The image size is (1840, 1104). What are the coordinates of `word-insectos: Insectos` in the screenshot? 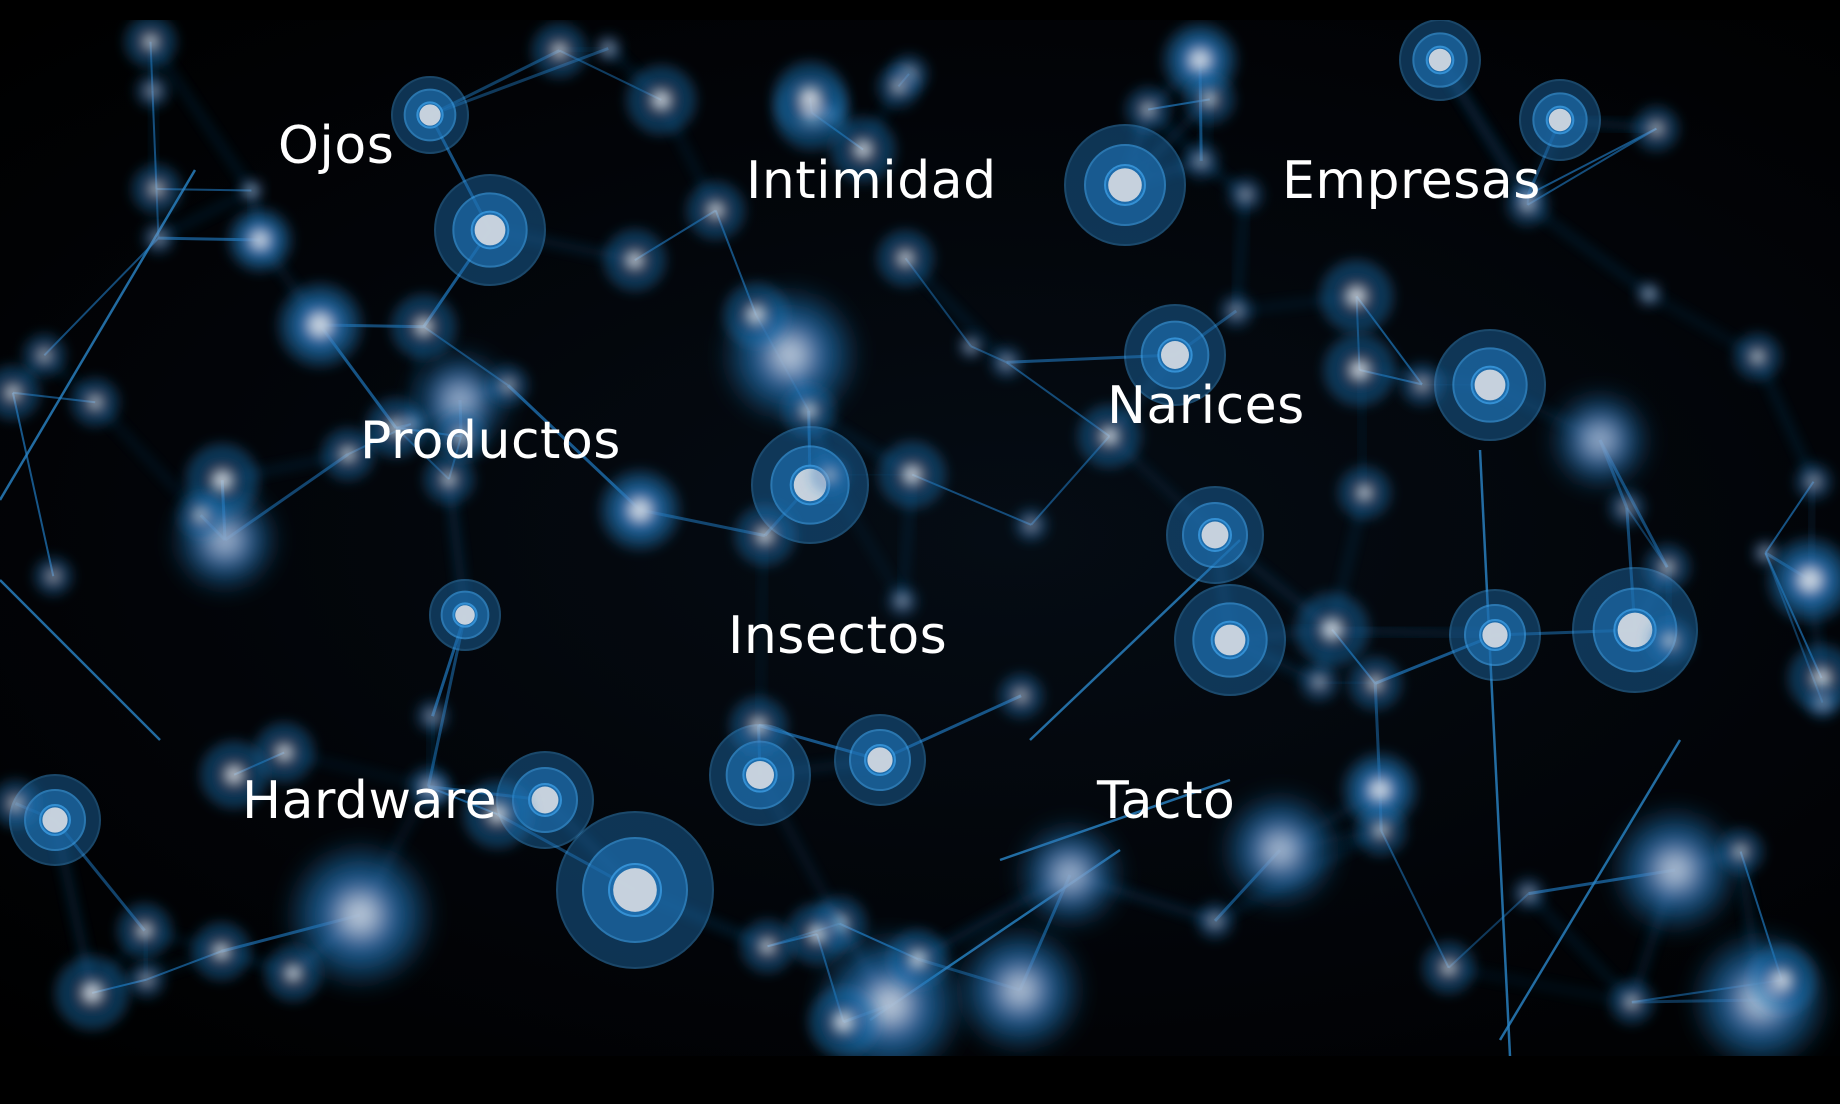 It's located at (838, 636).